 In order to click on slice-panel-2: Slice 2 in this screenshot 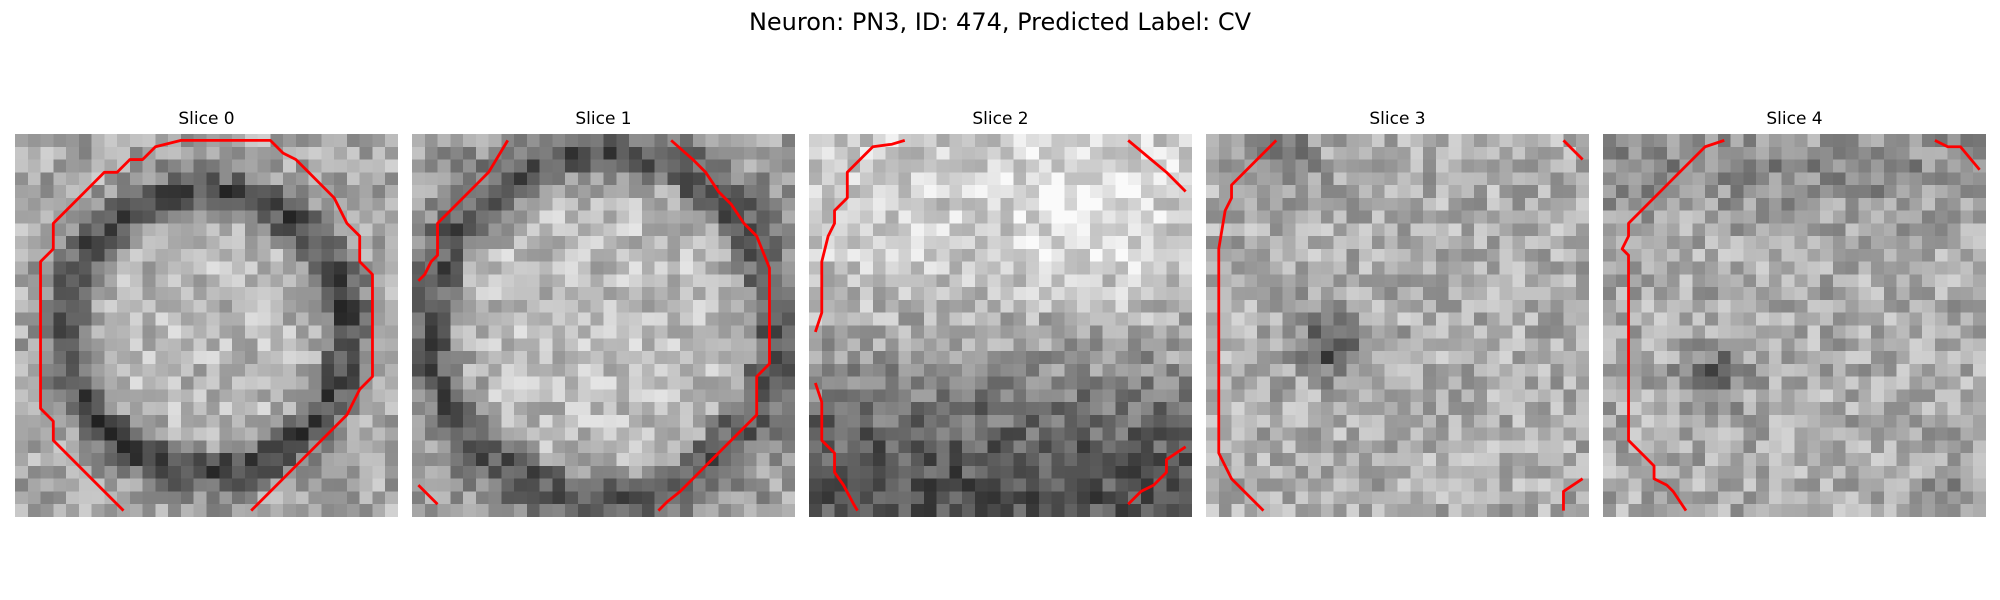, I will do `click(1000, 312)`.